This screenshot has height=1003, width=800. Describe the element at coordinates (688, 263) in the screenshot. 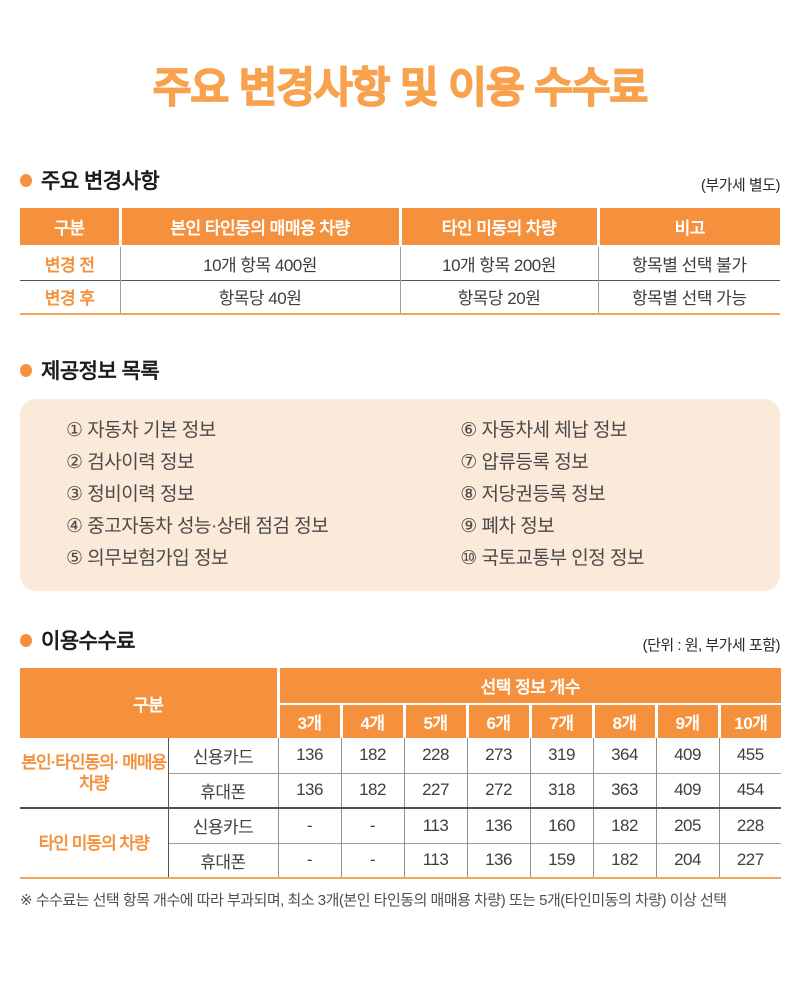

I see `cell-before-remarks: 항목별 선택 불가` at that location.